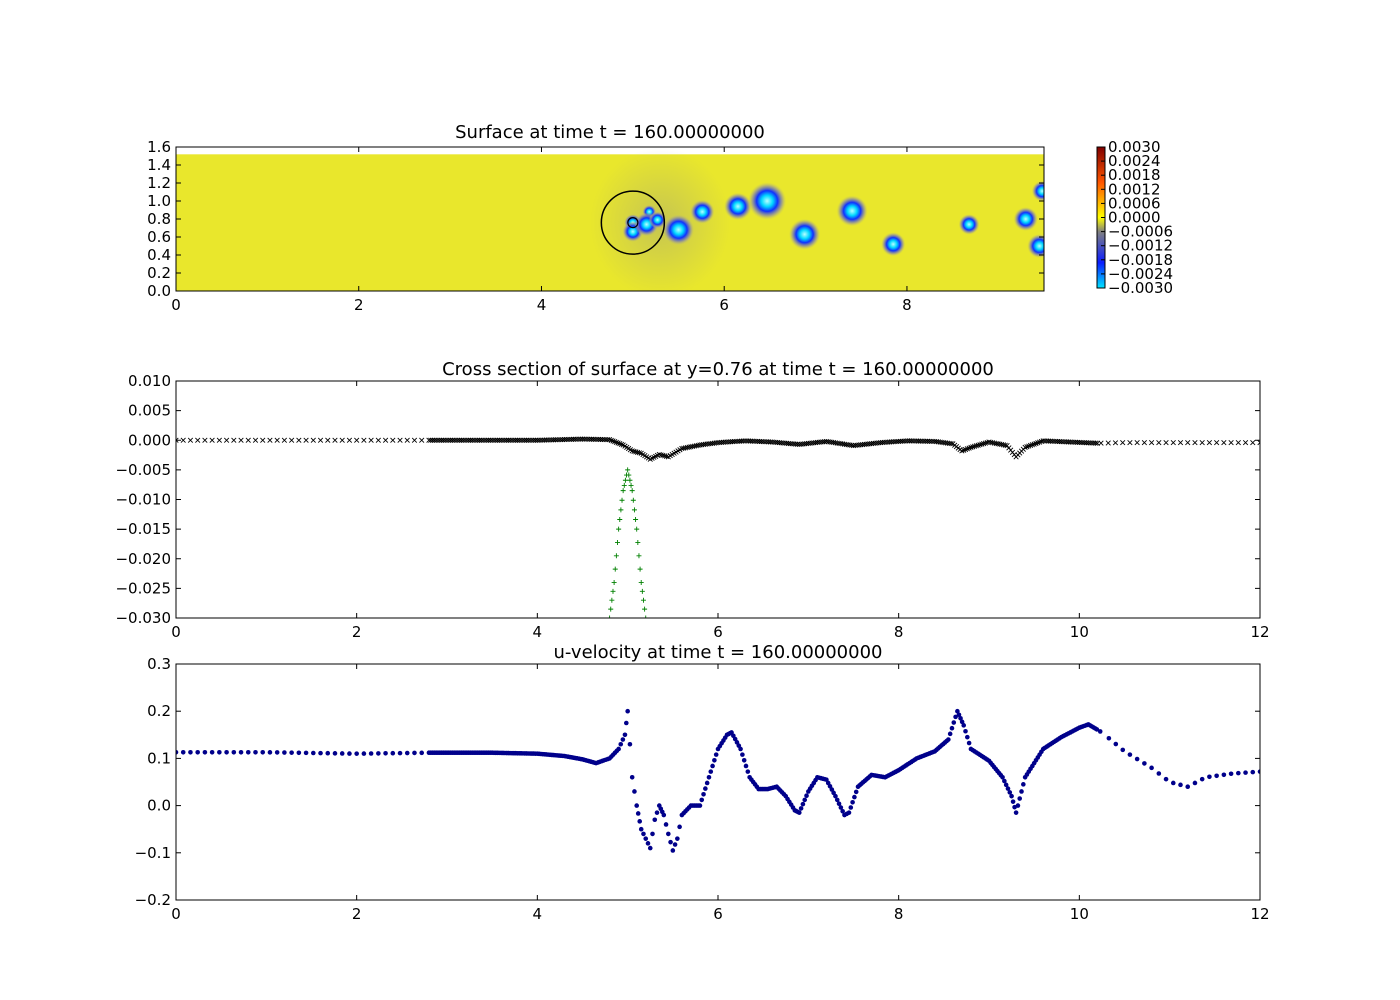 The image size is (1400, 1000). Describe the element at coordinates (628, 542) in the screenshot. I see `cylinder-profile-series` at that location.